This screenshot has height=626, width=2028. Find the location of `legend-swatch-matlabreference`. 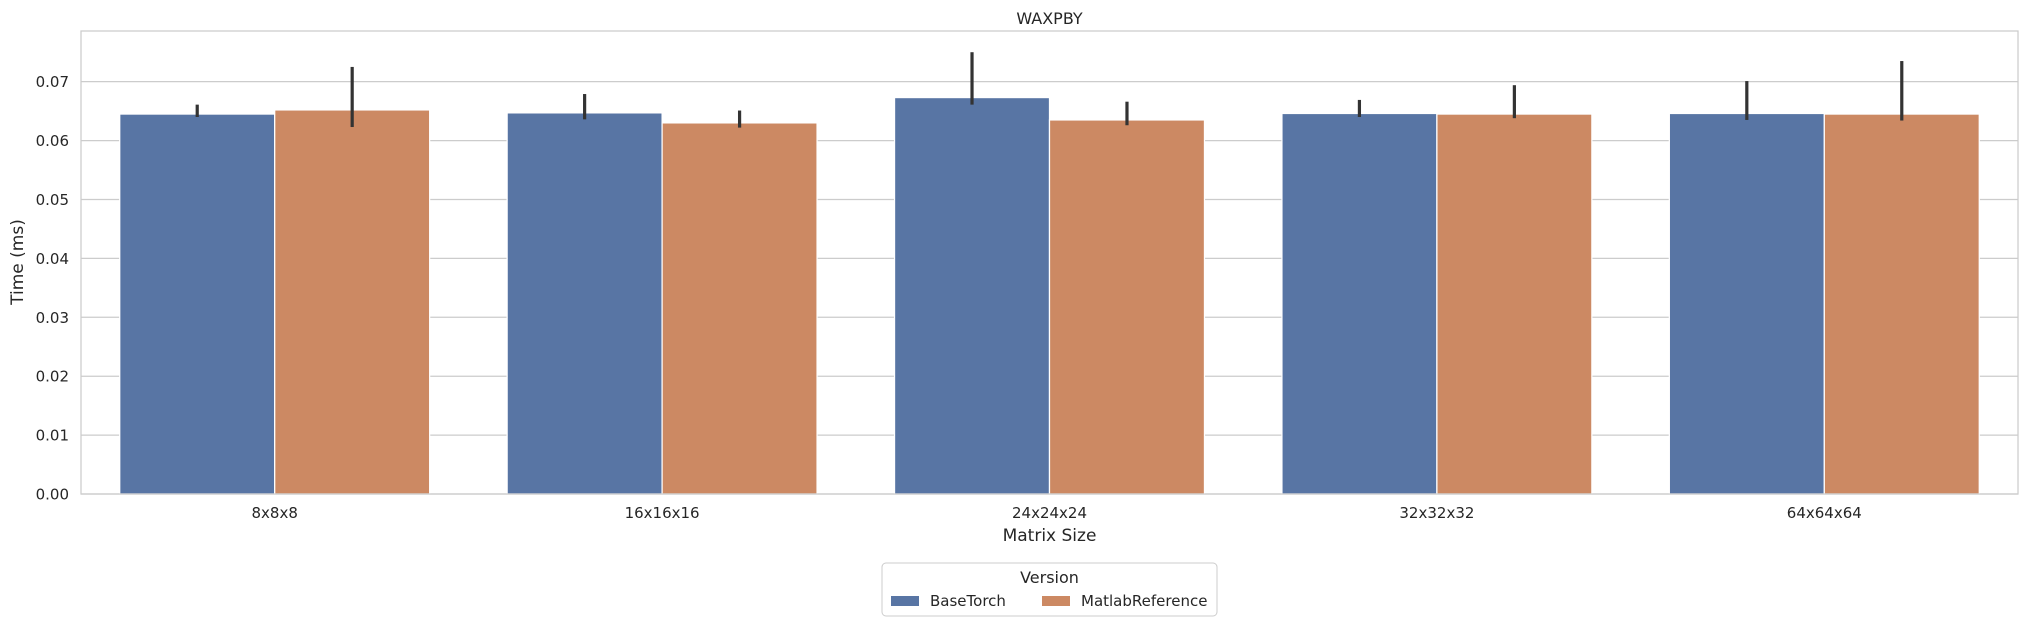

legend-swatch-matlabreference is located at coordinates (1056, 601).